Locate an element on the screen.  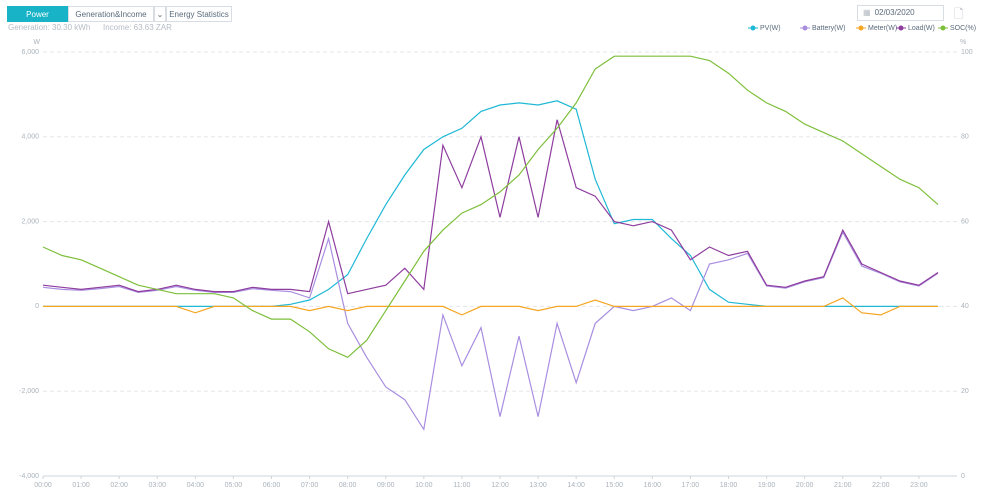
y-tick-label: 2,000 is located at coordinates (30, 221).